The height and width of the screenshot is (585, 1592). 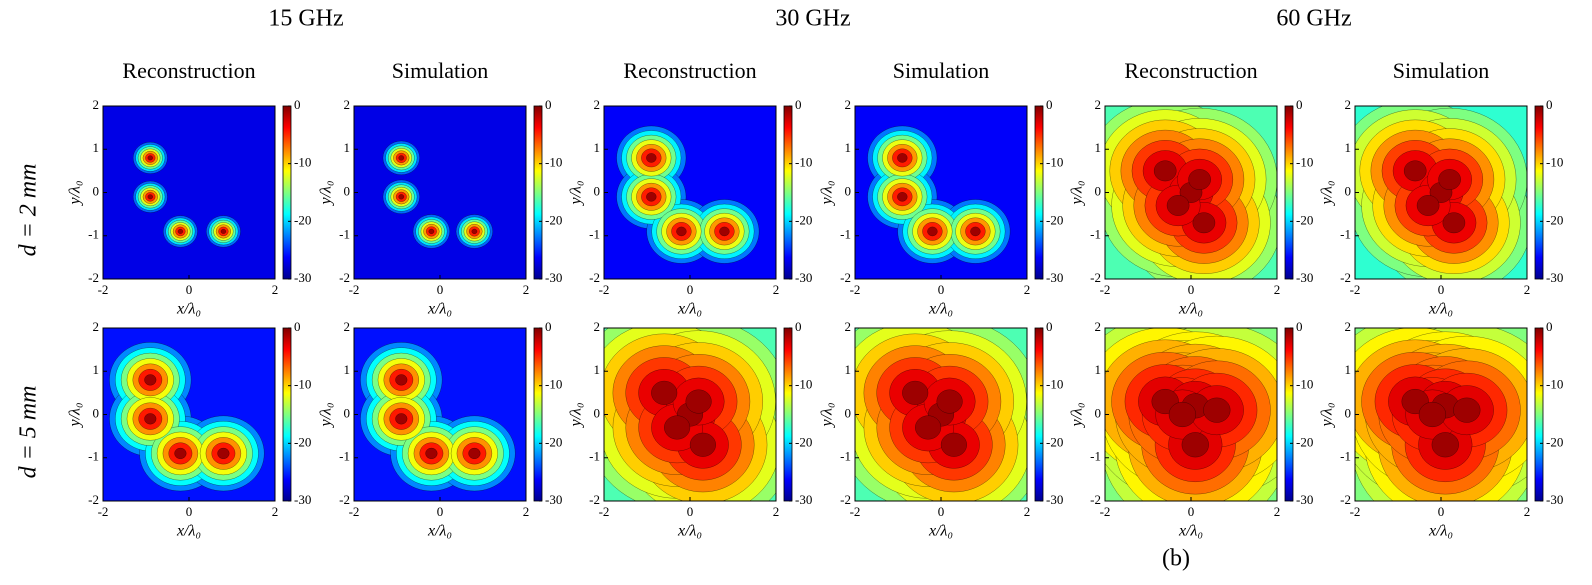 What do you see at coordinates (188, 70) in the screenshot?
I see `subplot-title: Reconstruction` at bounding box center [188, 70].